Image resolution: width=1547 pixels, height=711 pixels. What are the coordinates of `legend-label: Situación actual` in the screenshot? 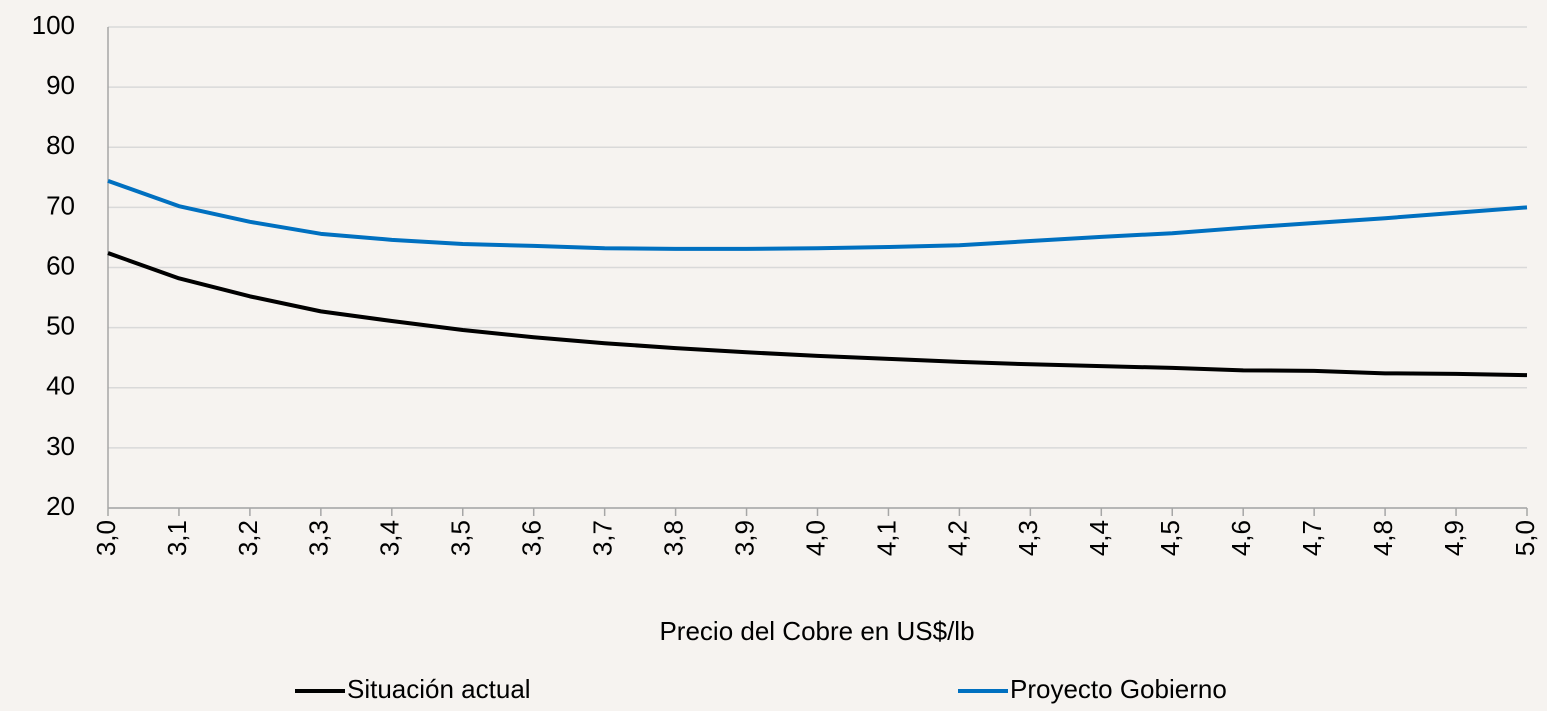 It's located at (439, 689).